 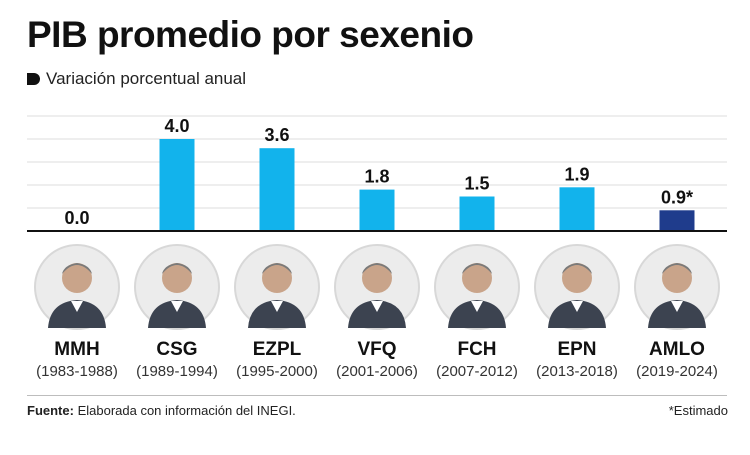 I want to click on bar-amlo, so click(x=677, y=220).